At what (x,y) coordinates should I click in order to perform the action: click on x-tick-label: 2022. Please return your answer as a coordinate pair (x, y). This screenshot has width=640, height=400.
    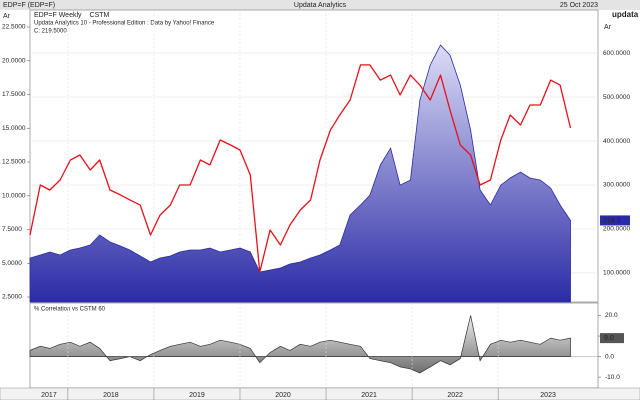
    Looking at the image, I should click on (455, 395).